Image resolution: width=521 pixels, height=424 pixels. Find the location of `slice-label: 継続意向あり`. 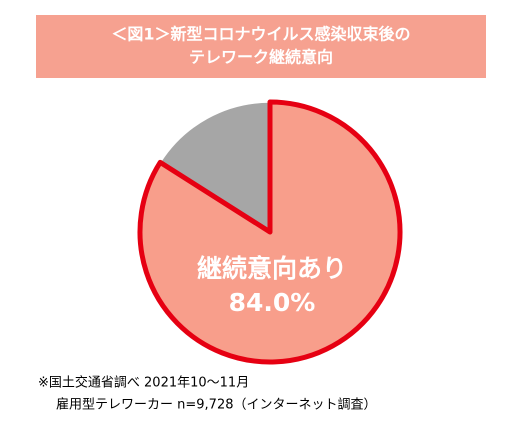

slice-label: 継続意向あり is located at coordinates (272, 268).